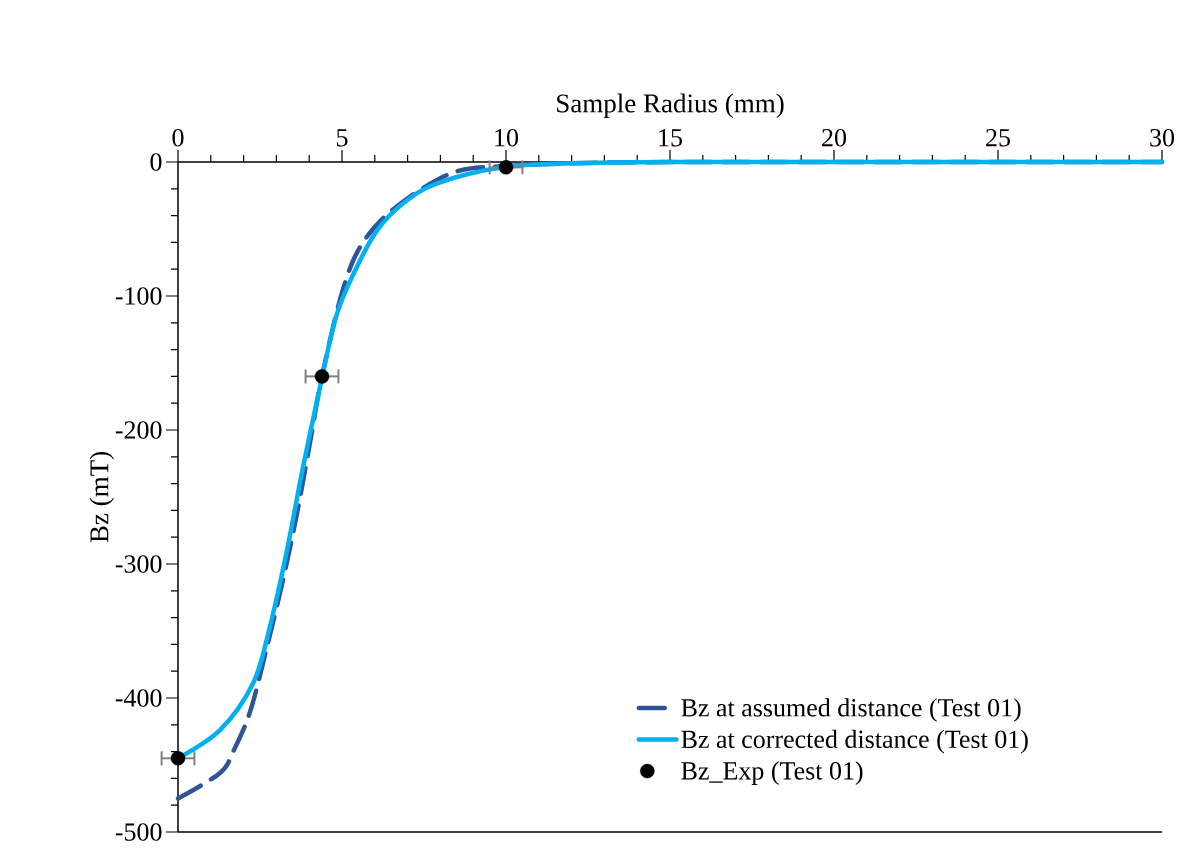  I want to click on y-axis-title: Bz (mT), so click(101, 497).